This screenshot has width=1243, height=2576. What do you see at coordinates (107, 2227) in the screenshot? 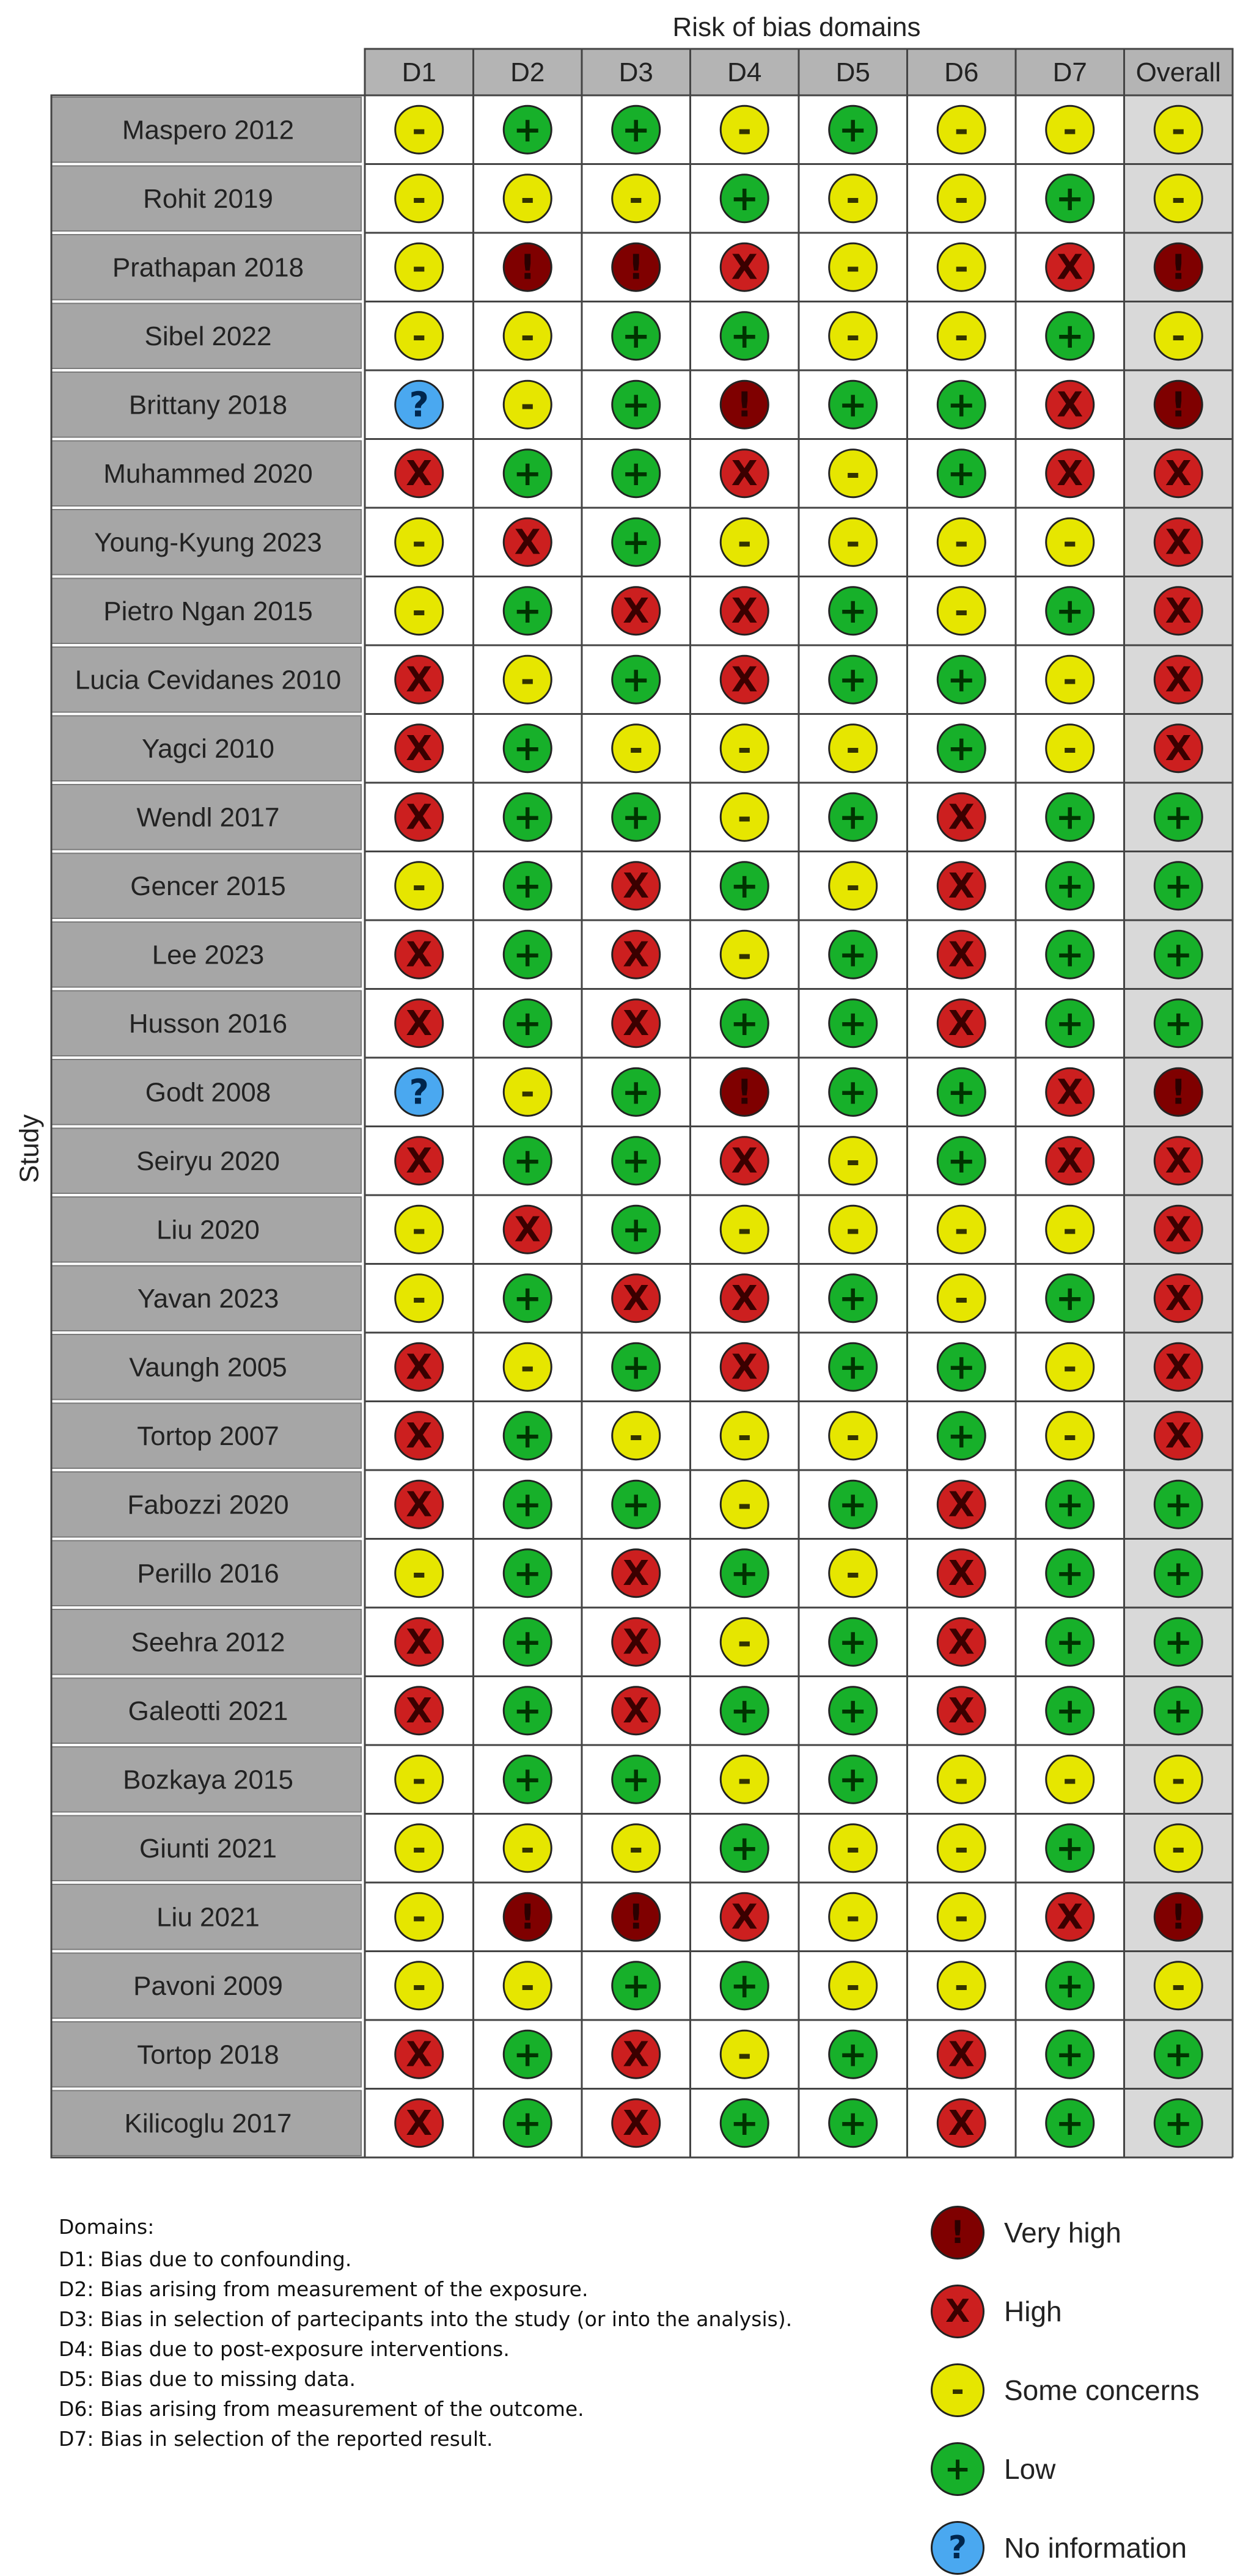
I see `domains-legend-title: Domains:` at bounding box center [107, 2227].